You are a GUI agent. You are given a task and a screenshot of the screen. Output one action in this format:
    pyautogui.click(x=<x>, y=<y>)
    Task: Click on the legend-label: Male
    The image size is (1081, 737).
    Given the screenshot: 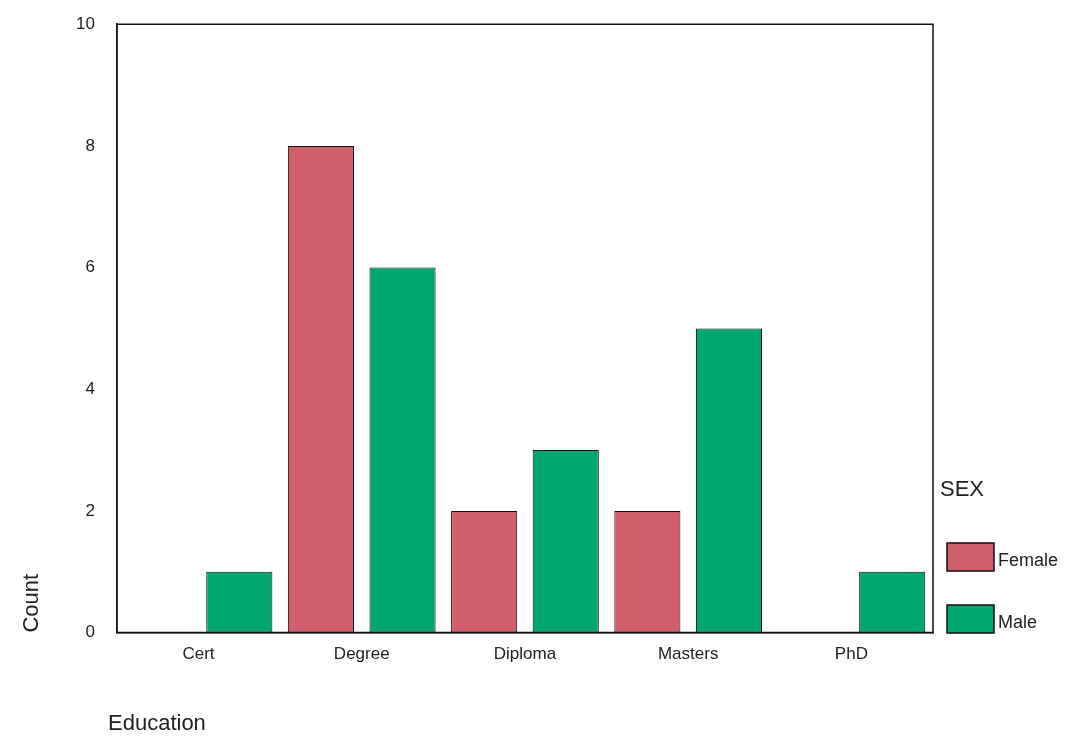 What is the action you would take?
    pyautogui.click(x=1018, y=621)
    